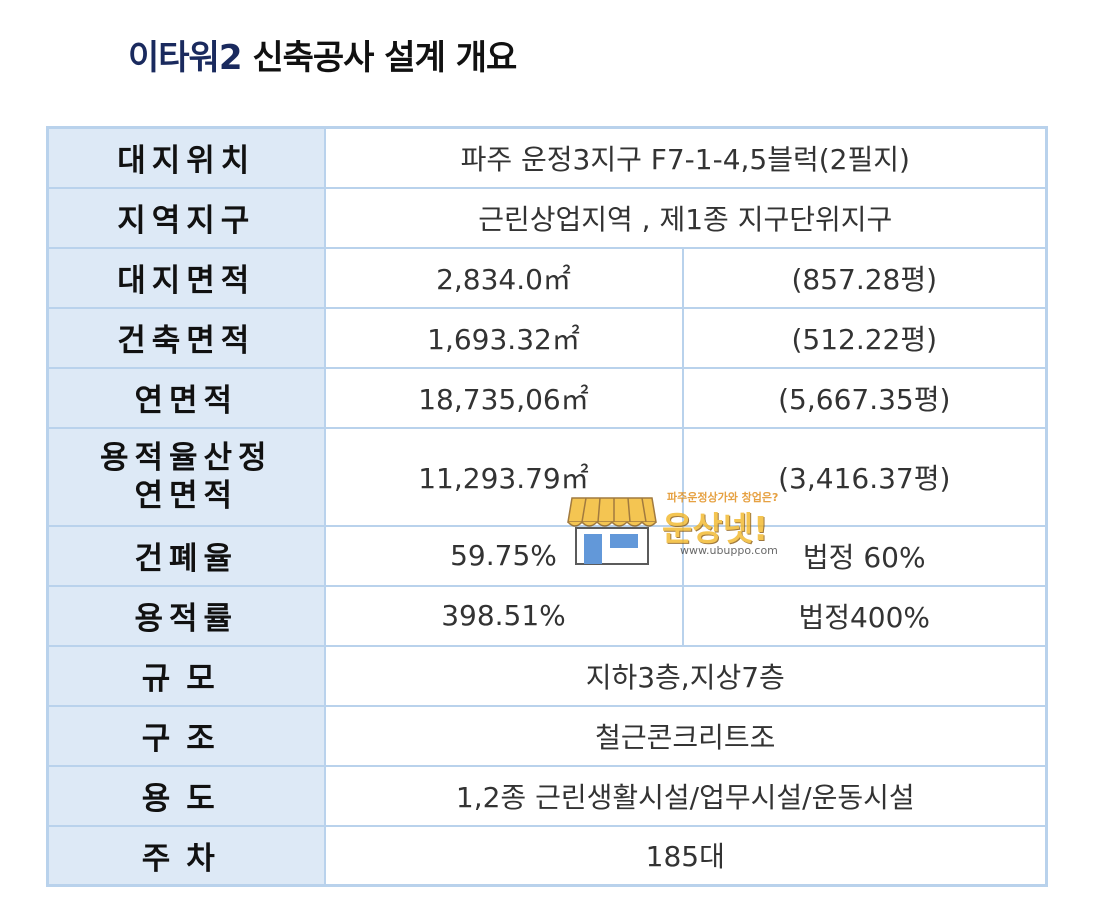 This screenshot has width=1100, height=909. What do you see at coordinates (864, 277) in the screenshot?
I see `row-value-site-area-pyeong: (857.28평)` at bounding box center [864, 277].